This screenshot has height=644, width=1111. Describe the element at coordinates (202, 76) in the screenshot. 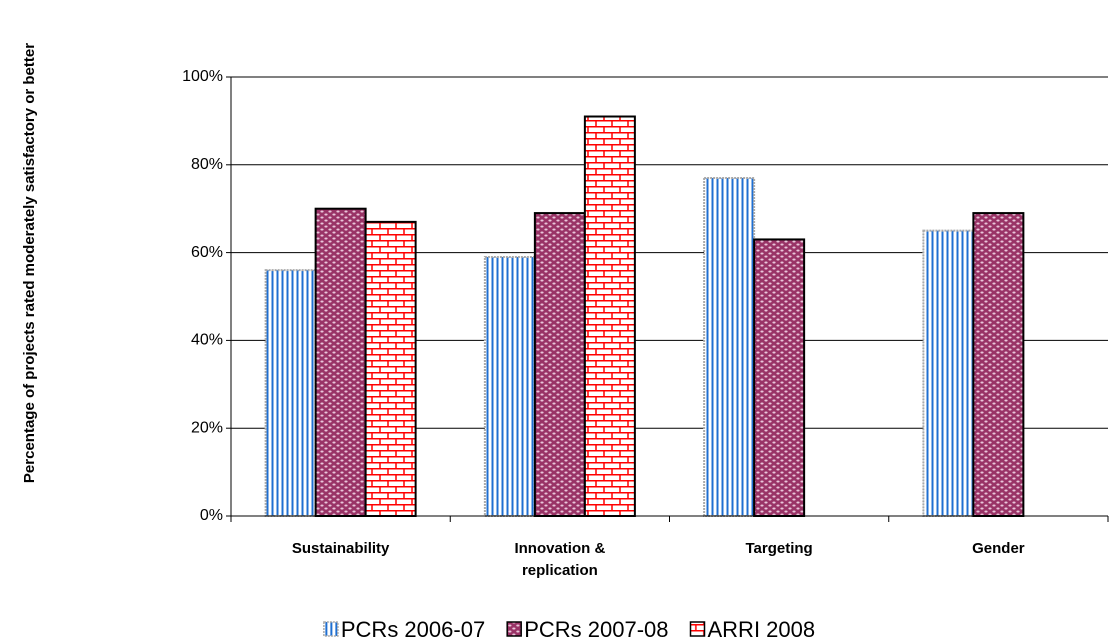

I see `y-tick-label: 100%` at that location.